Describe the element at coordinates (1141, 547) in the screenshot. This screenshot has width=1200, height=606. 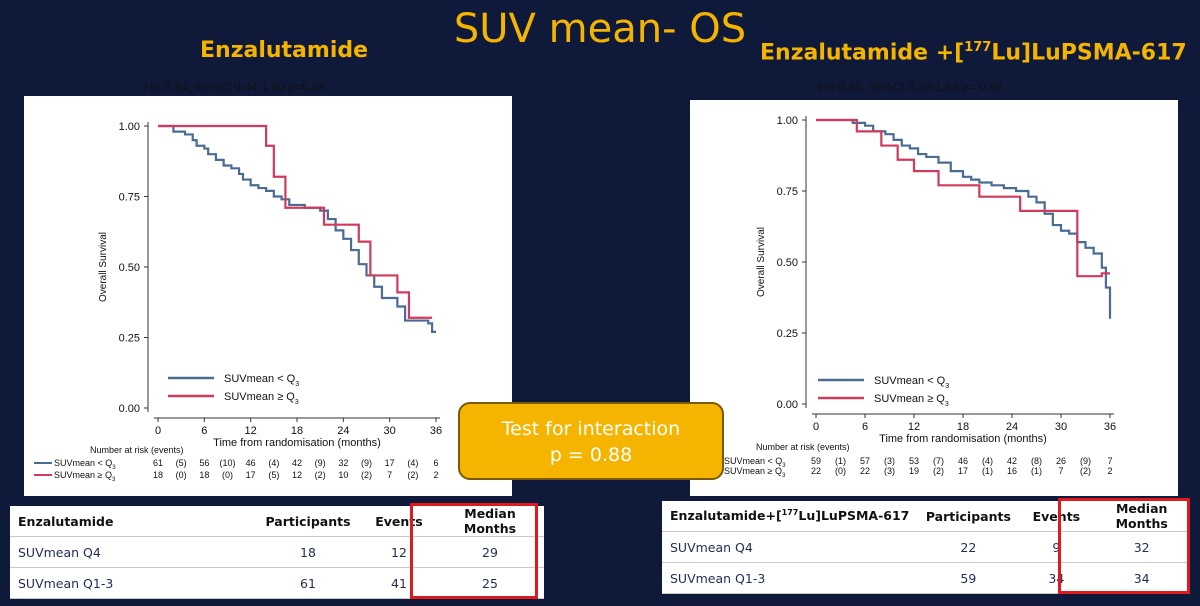
I see `table-cell: 32` at that location.